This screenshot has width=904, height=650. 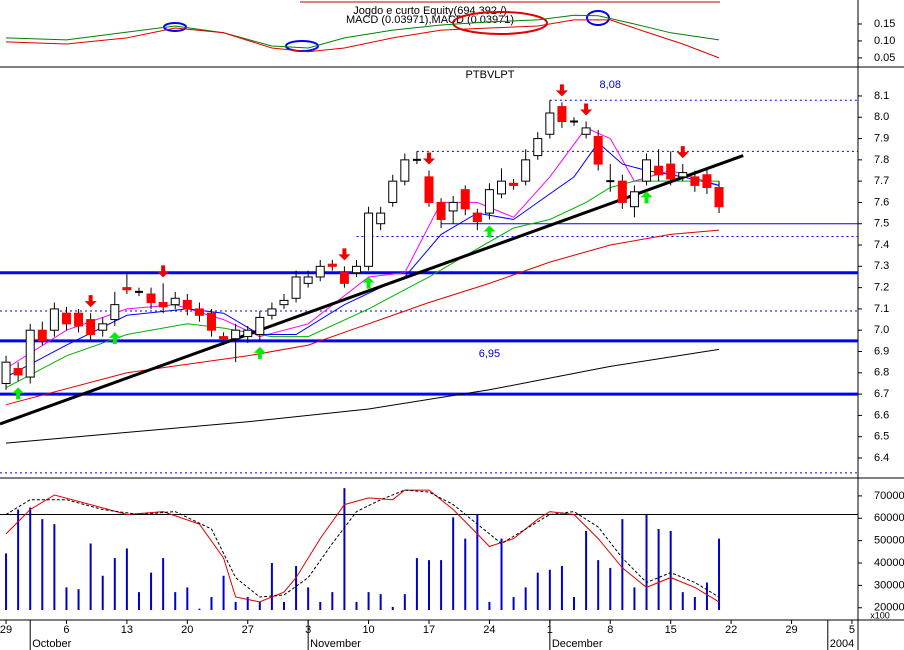 I want to click on x-tick-label: 22, so click(x=731, y=630).